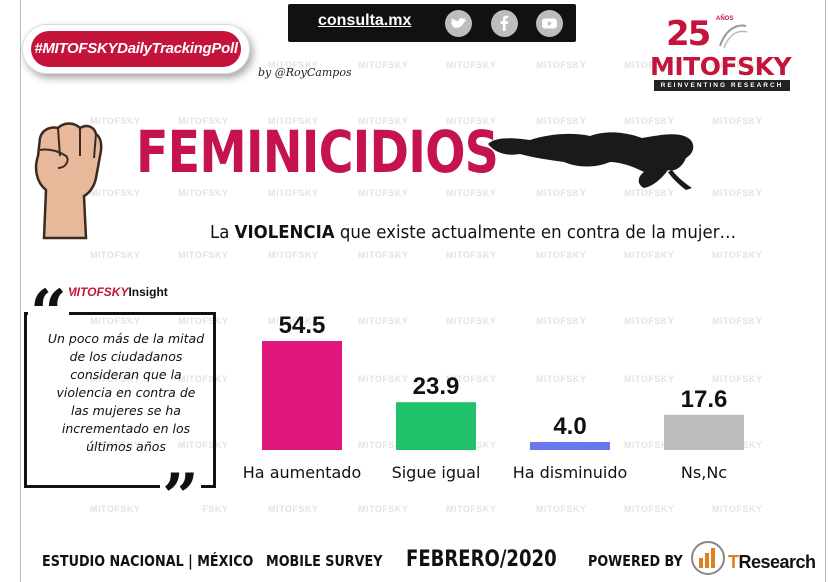  Describe the element at coordinates (570, 472) in the screenshot. I see `category-label-2: Ha disminuido` at that location.